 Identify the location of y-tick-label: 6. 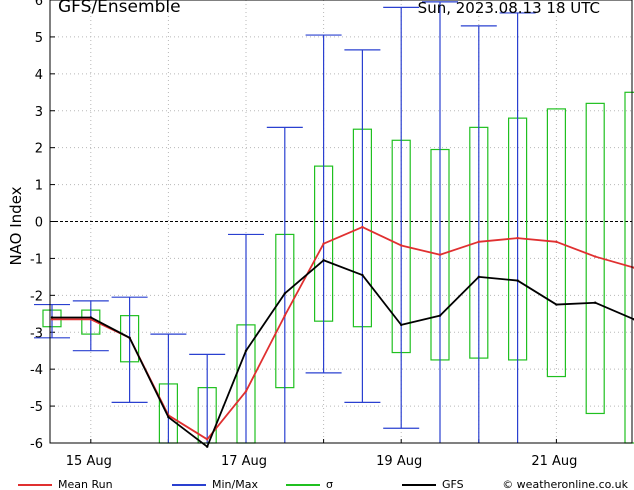
(39, 4).